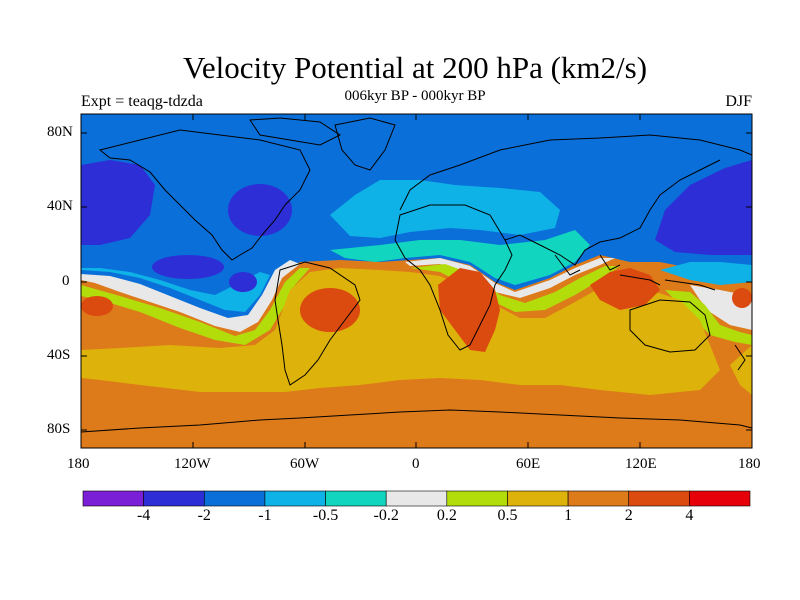  I want to click on lon-label-180e: 180, so click(749, 464).